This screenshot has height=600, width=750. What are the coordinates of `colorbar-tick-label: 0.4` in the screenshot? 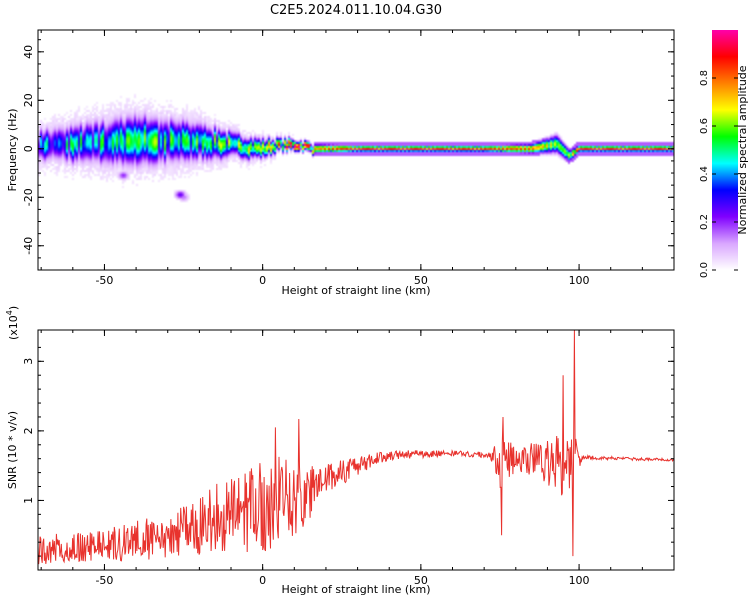 It's located at (704, 174).